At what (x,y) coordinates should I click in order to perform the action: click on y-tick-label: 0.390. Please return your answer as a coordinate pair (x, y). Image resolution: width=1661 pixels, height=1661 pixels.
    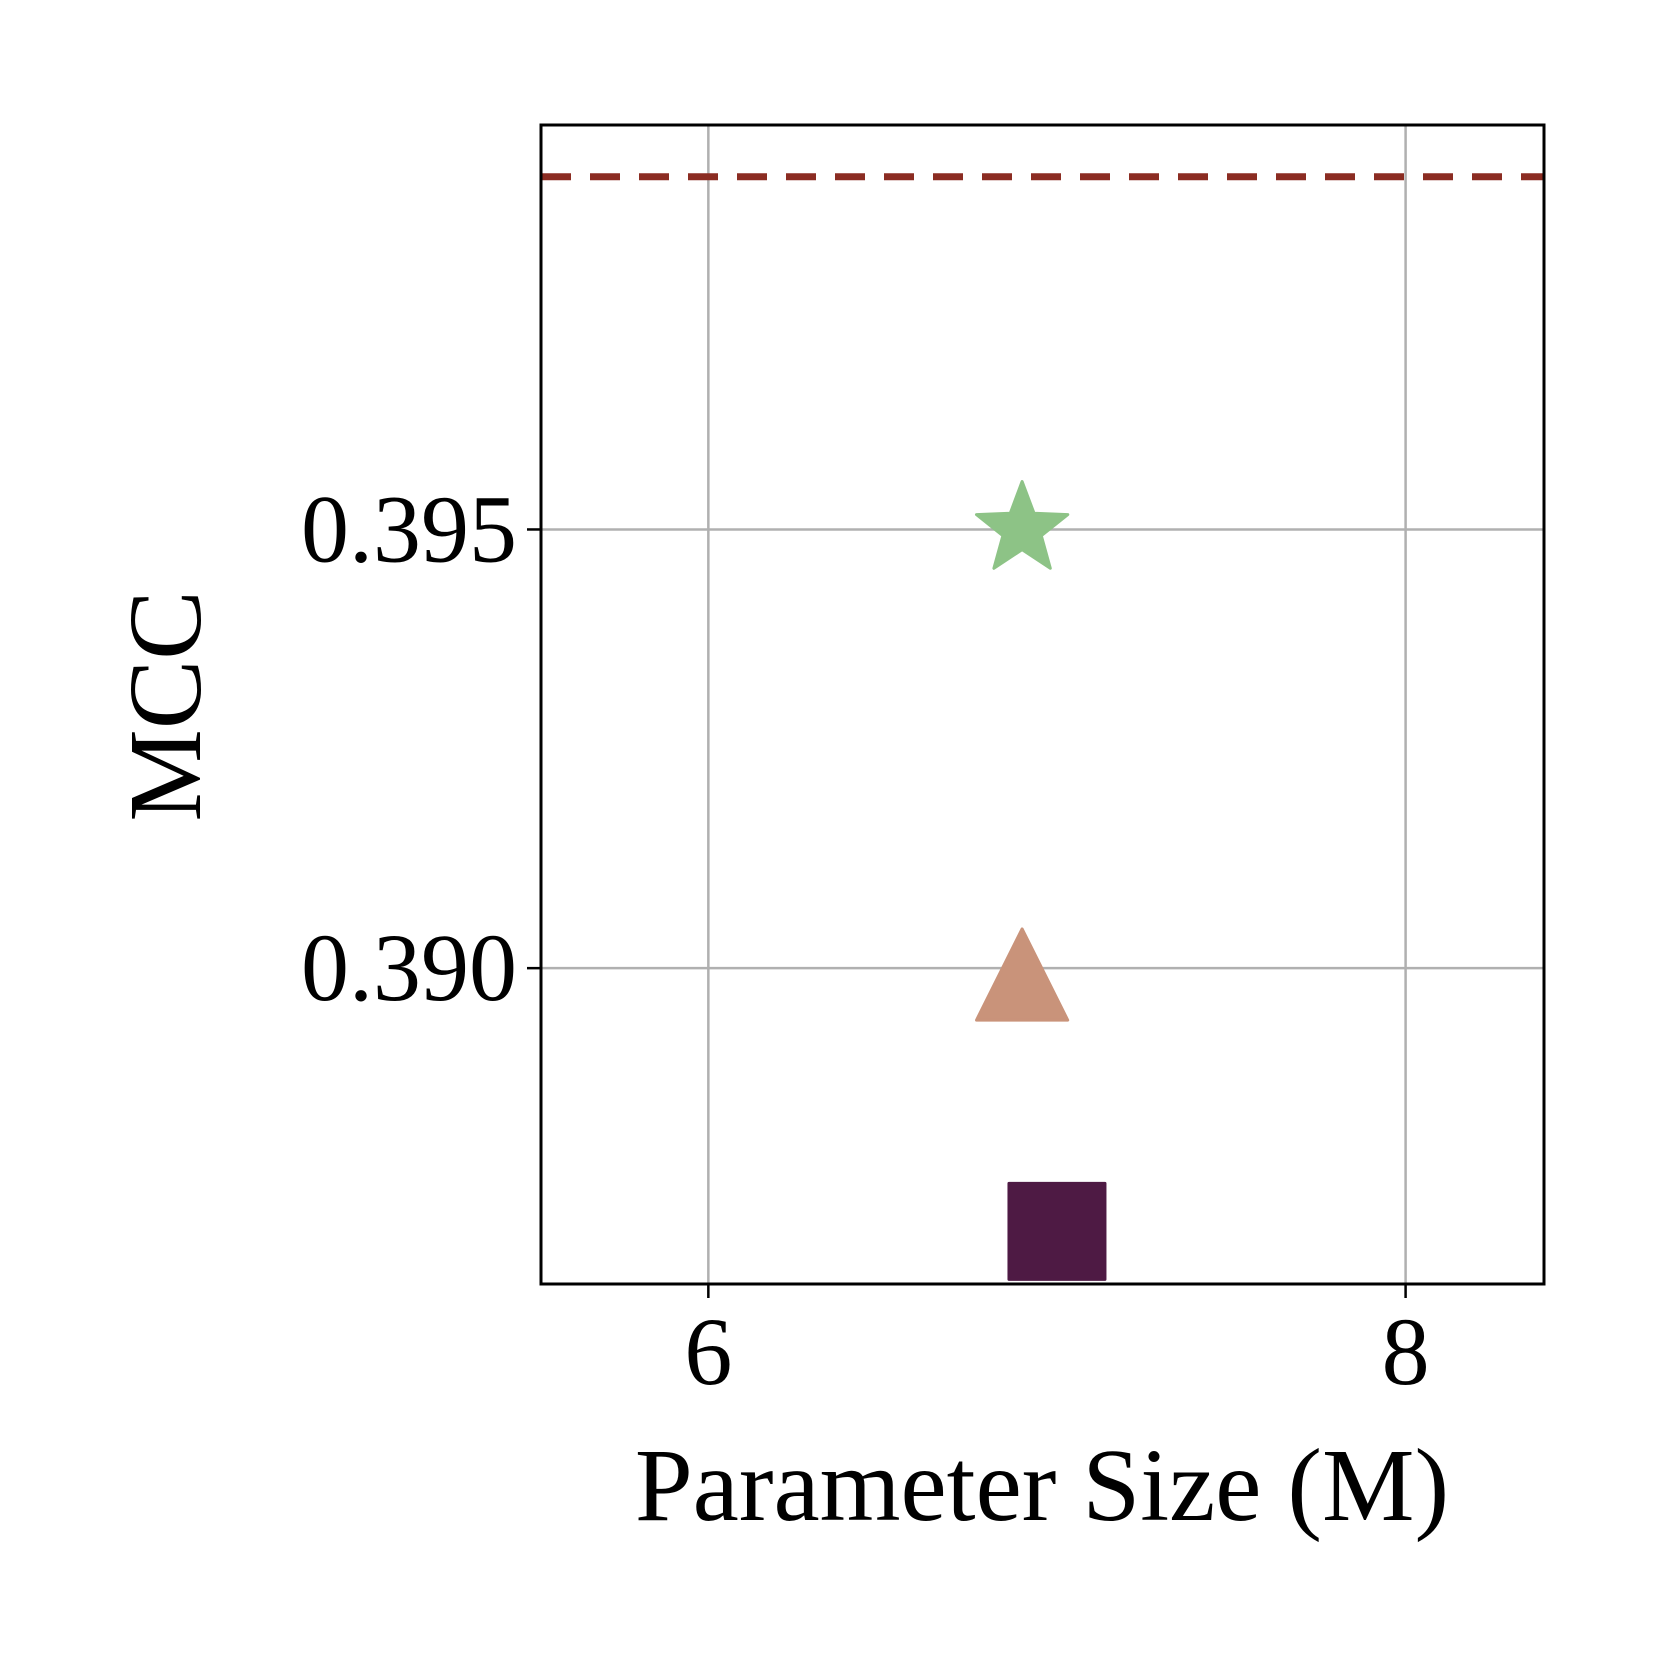
    Looking at the image, I should click on (409, 967).